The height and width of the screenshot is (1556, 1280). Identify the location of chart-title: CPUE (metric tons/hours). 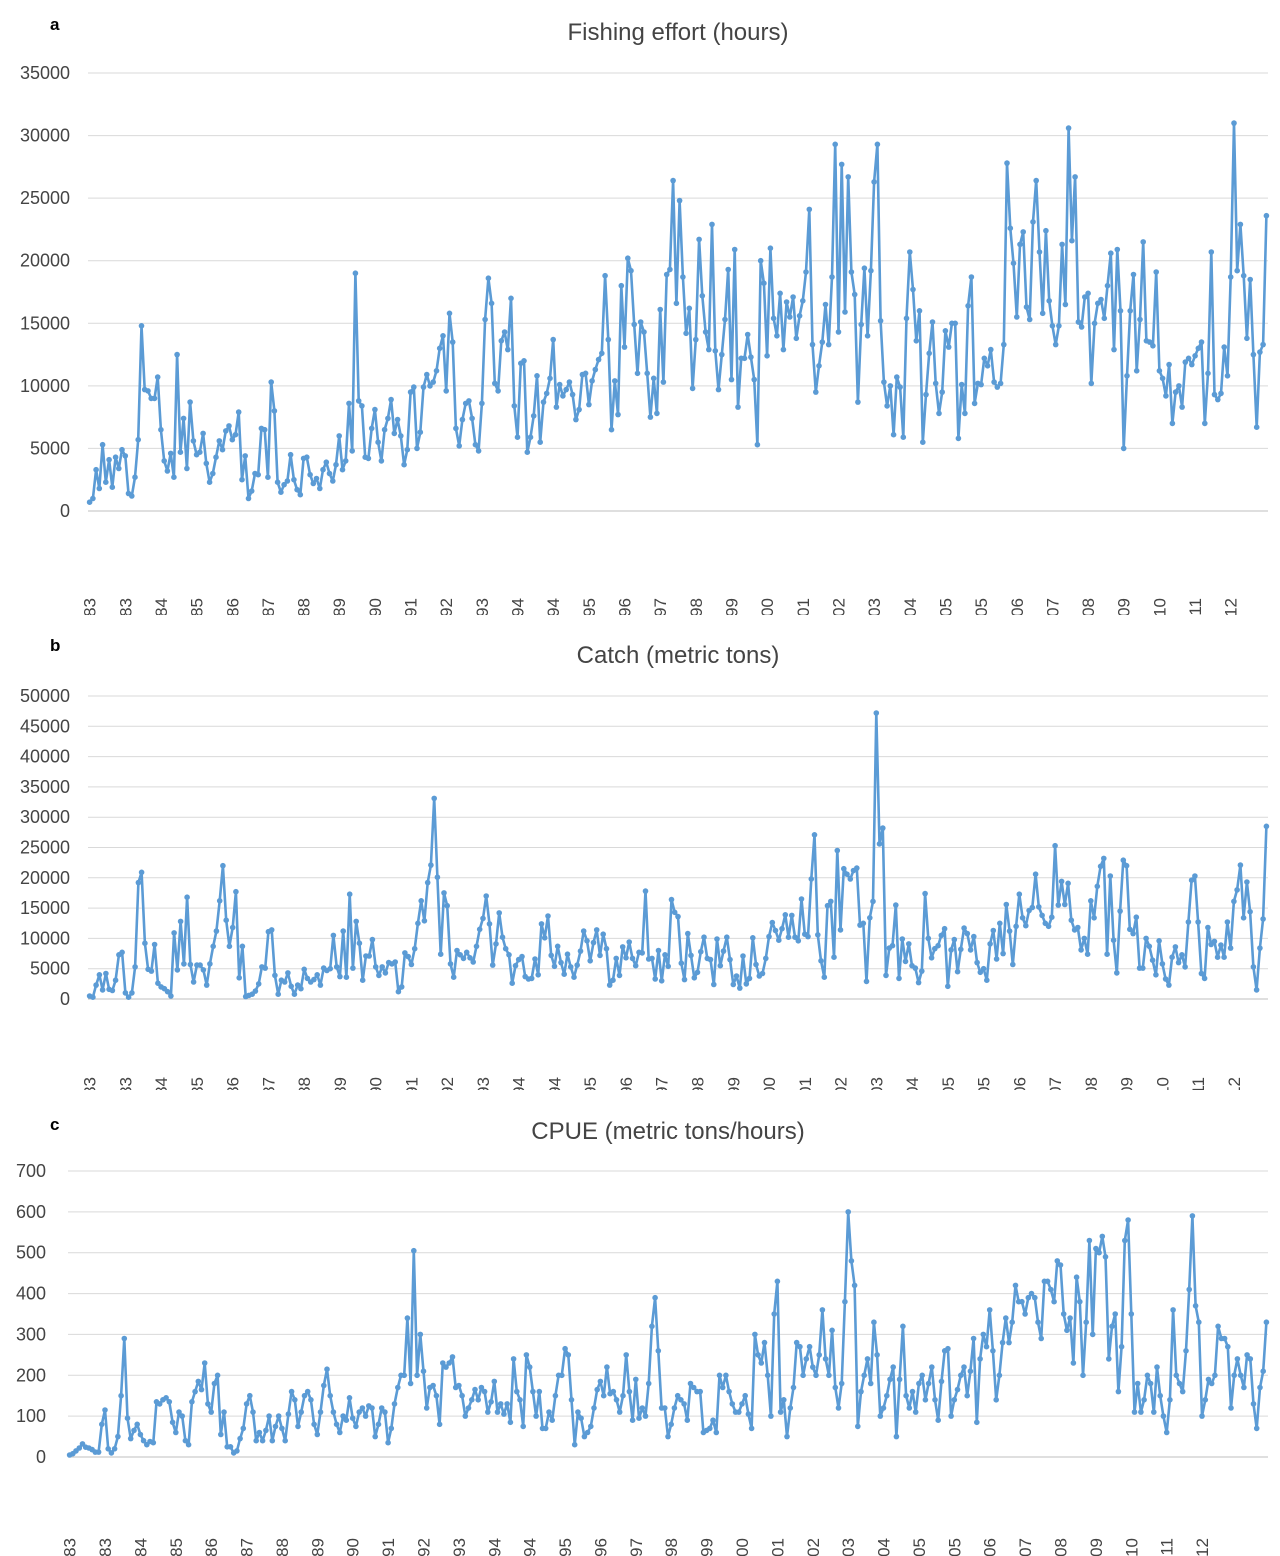
(667, 1131).